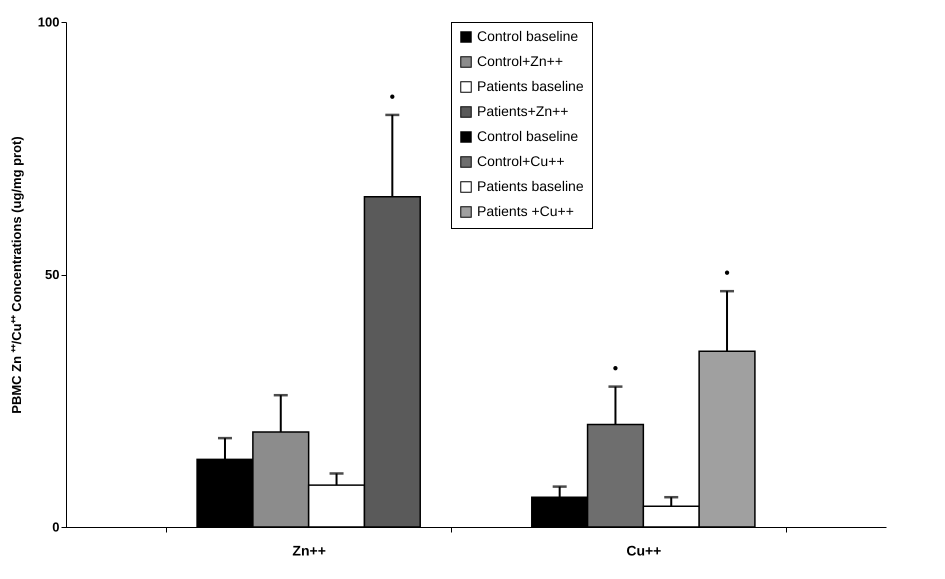  I want to click on legend-label: Control+Cu++, so click(521, 161).